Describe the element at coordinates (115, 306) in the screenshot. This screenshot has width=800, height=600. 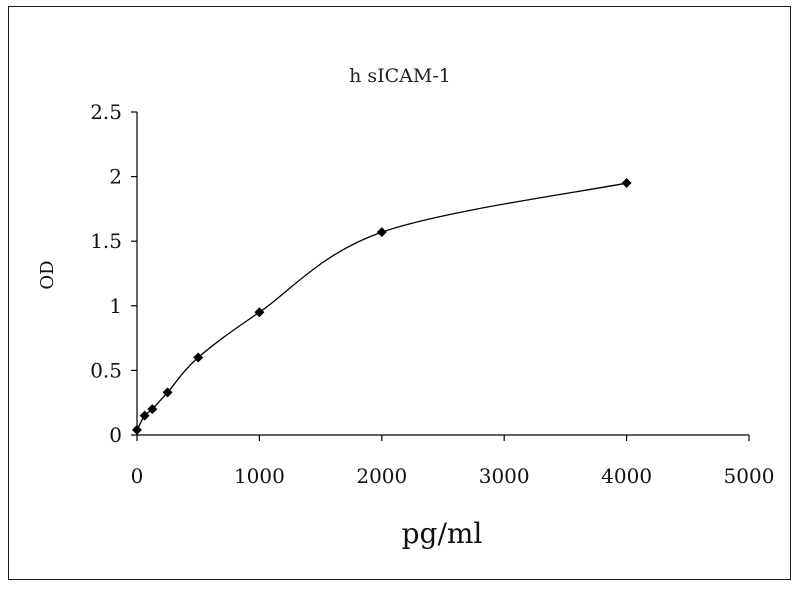
I see `y-tick-label: 1` at that location.